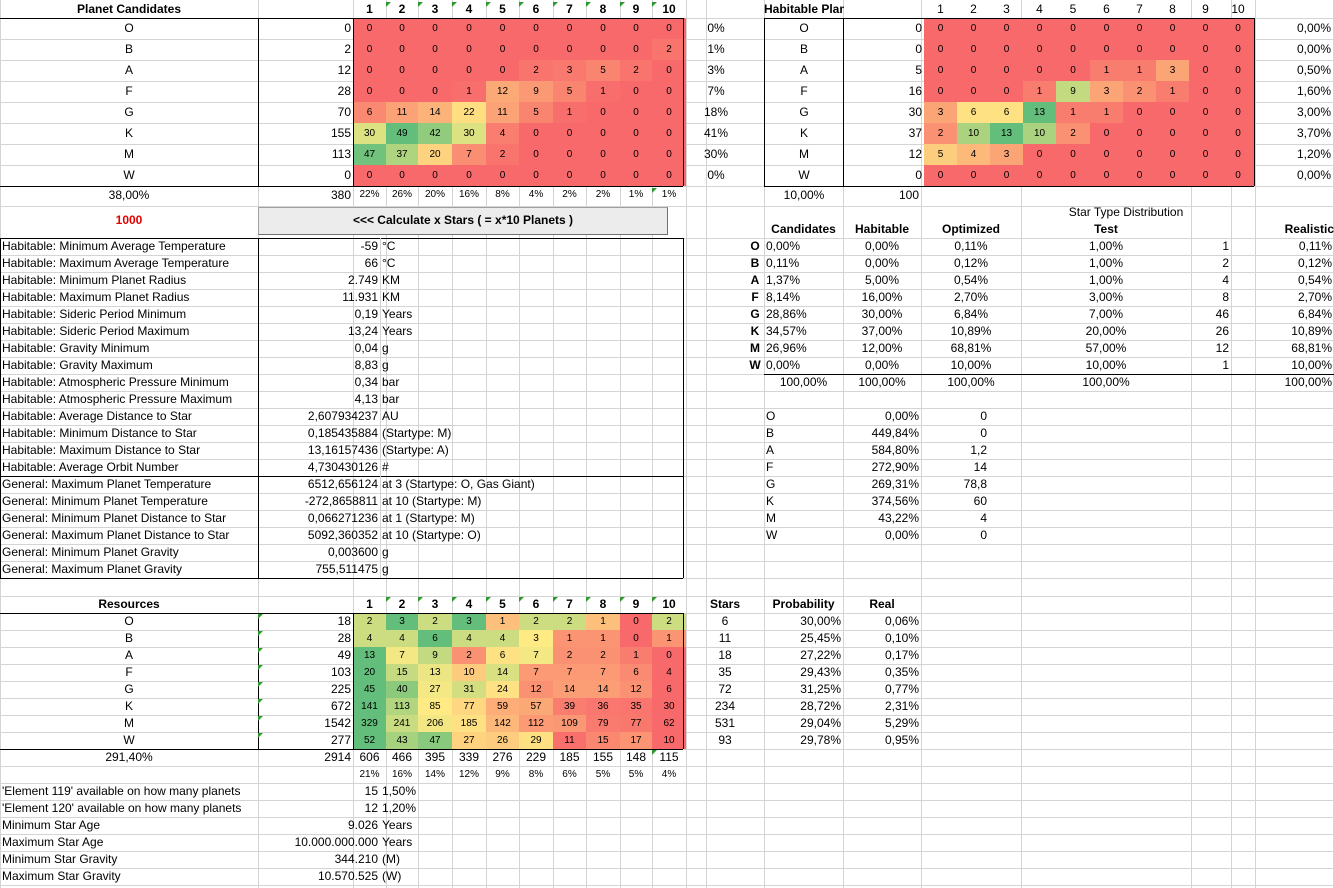  What do you see at coordinates (1222, 331) in the screenshot?
I see `star-dist-cell-K-4: 26` at bounding box center [1222, 331].